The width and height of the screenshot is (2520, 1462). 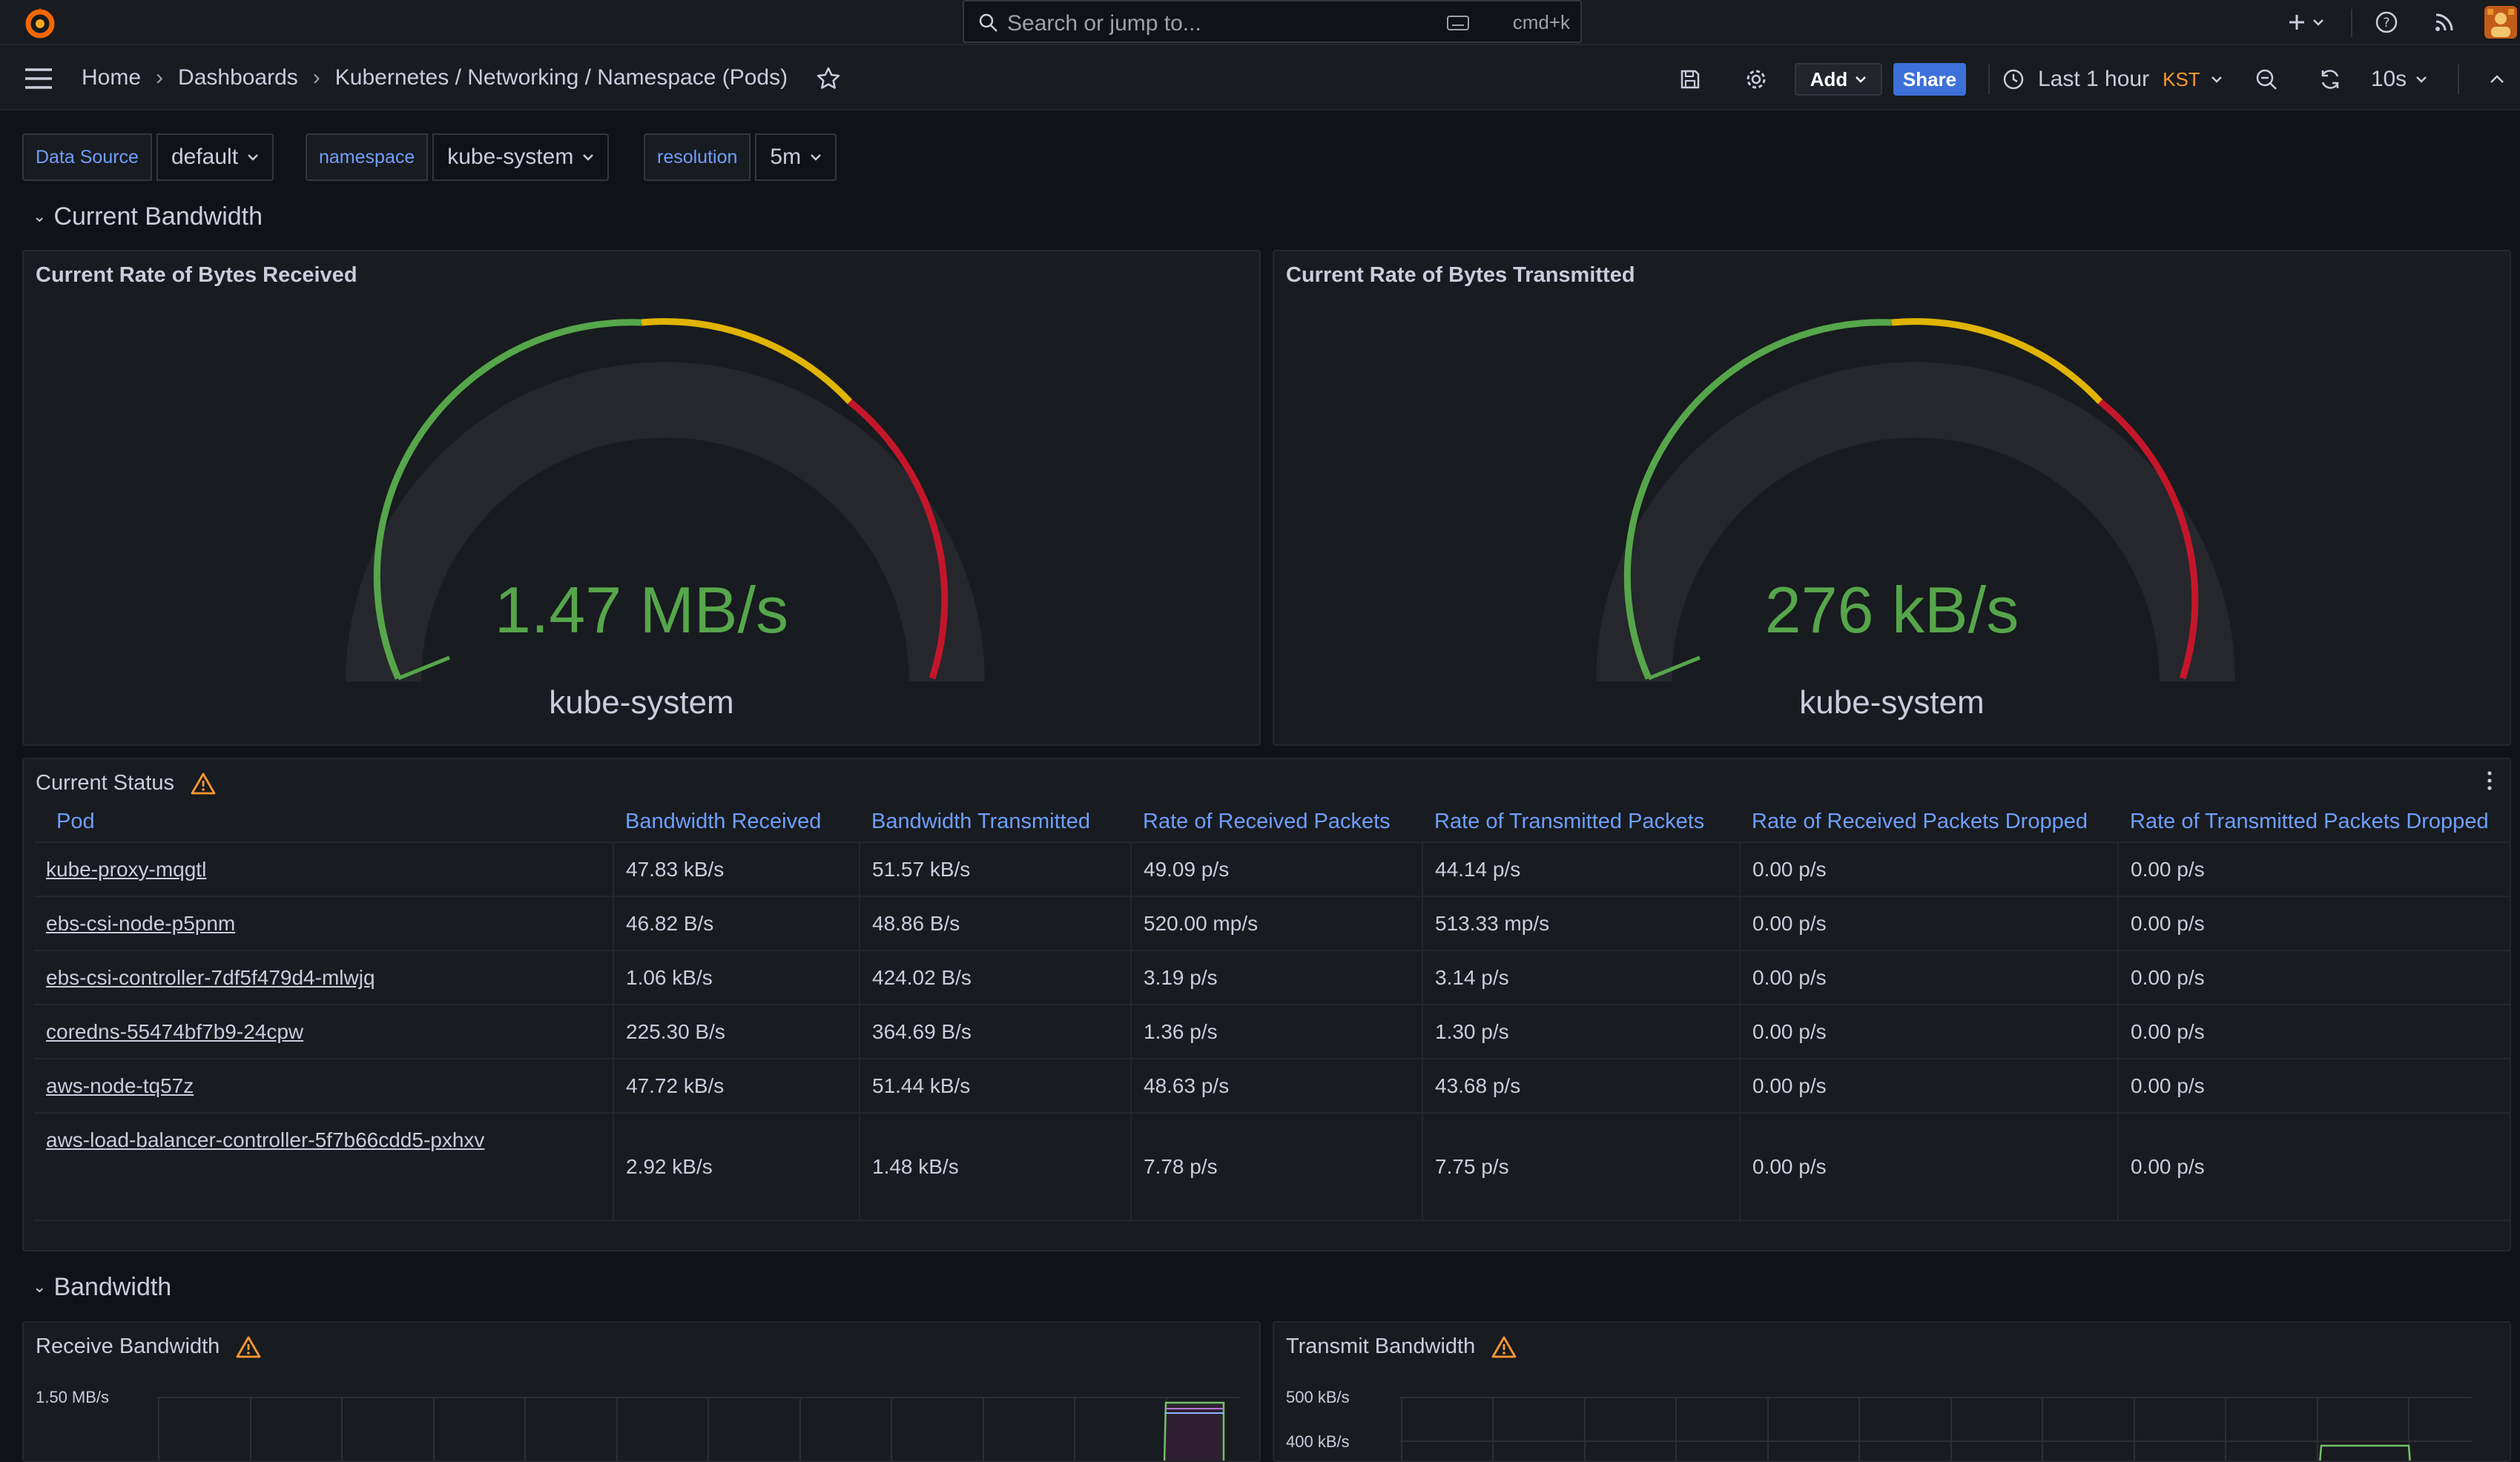 I want to click on dashboard-settings-button, so click(x=1756, y=79).